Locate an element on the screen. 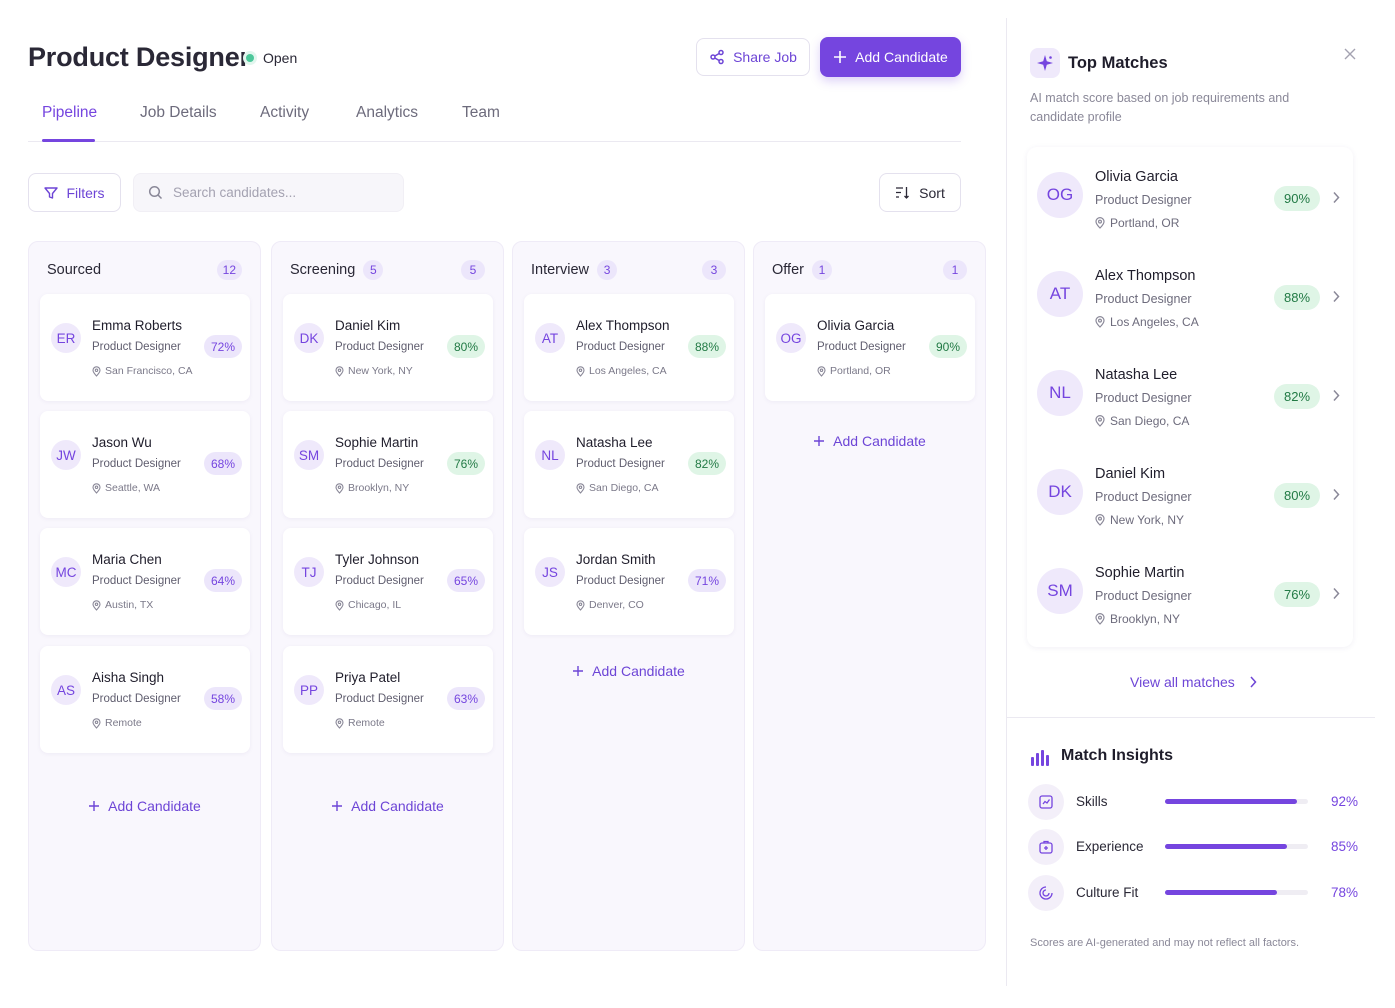 The image size is (1395, 1008). candidate-name: Aisha Singh is located at coordinates (128, 677).